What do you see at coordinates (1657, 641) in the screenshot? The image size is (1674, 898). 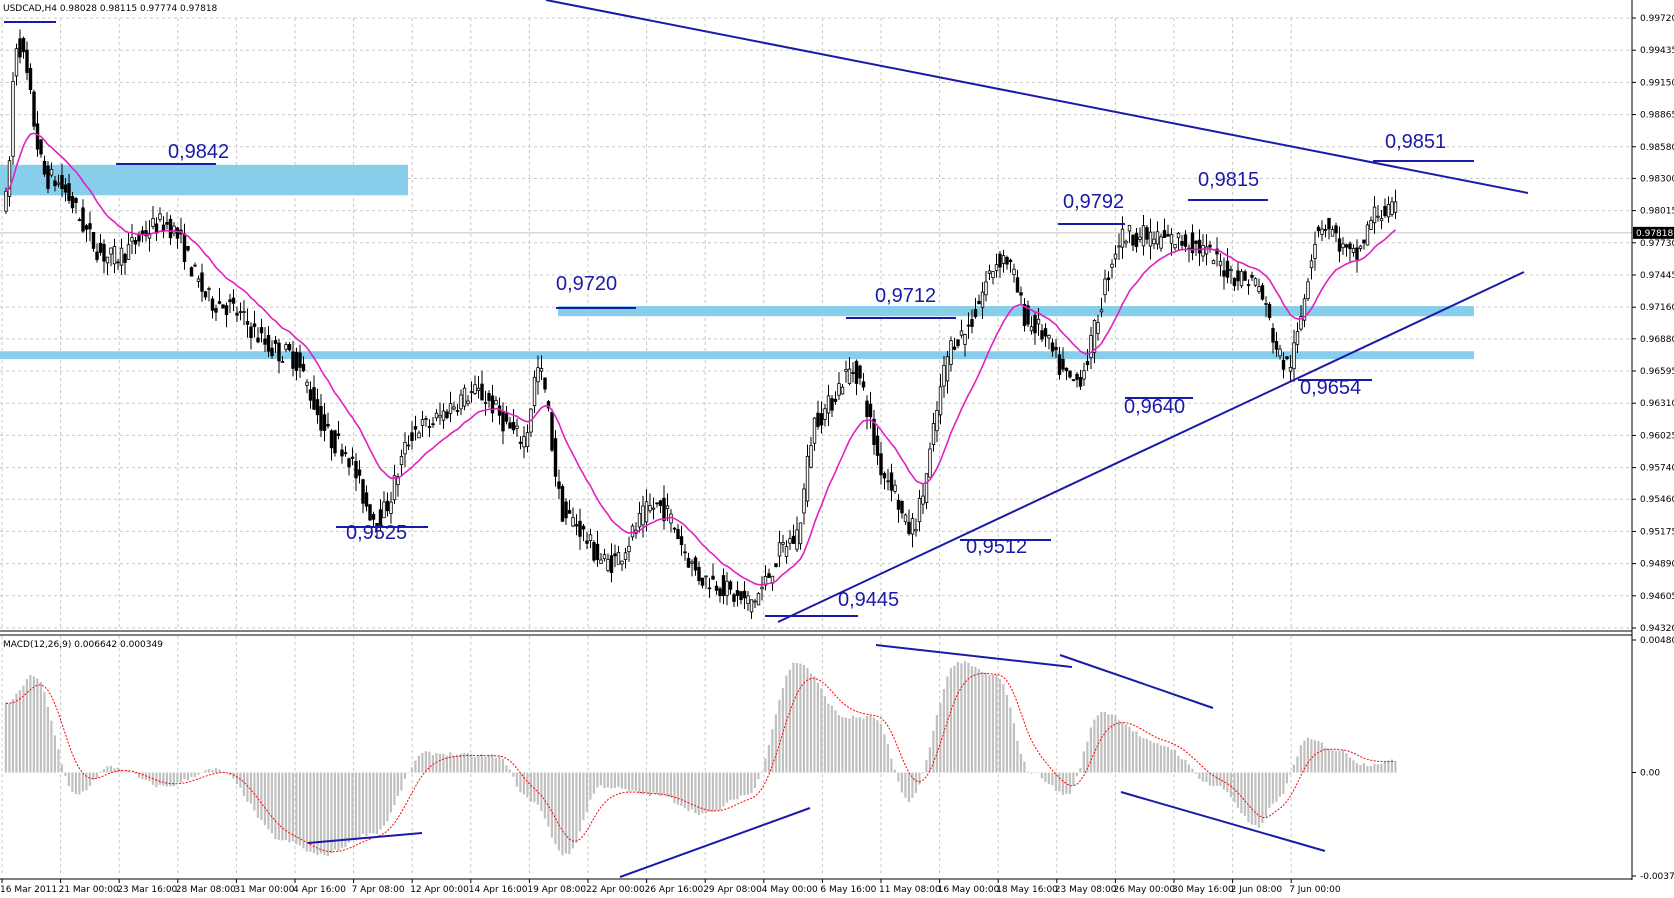 I see `macd-tick: 0.004803` at bounding box center [1657, 641].